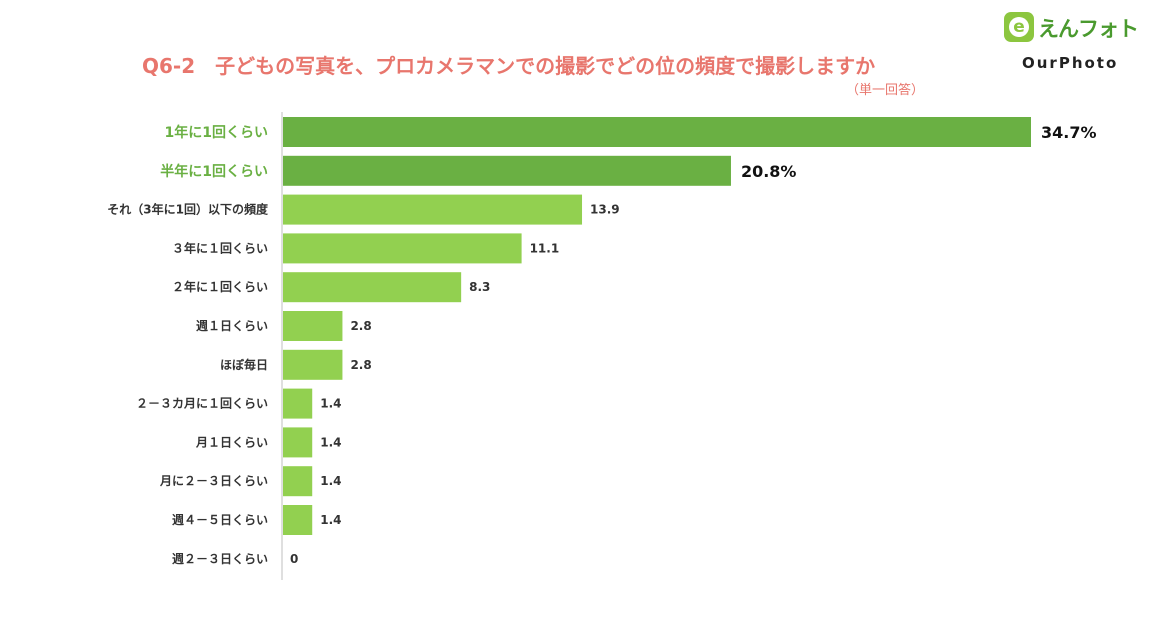  I want to click on category-label: ほぼ毎日, so click(244, 364).